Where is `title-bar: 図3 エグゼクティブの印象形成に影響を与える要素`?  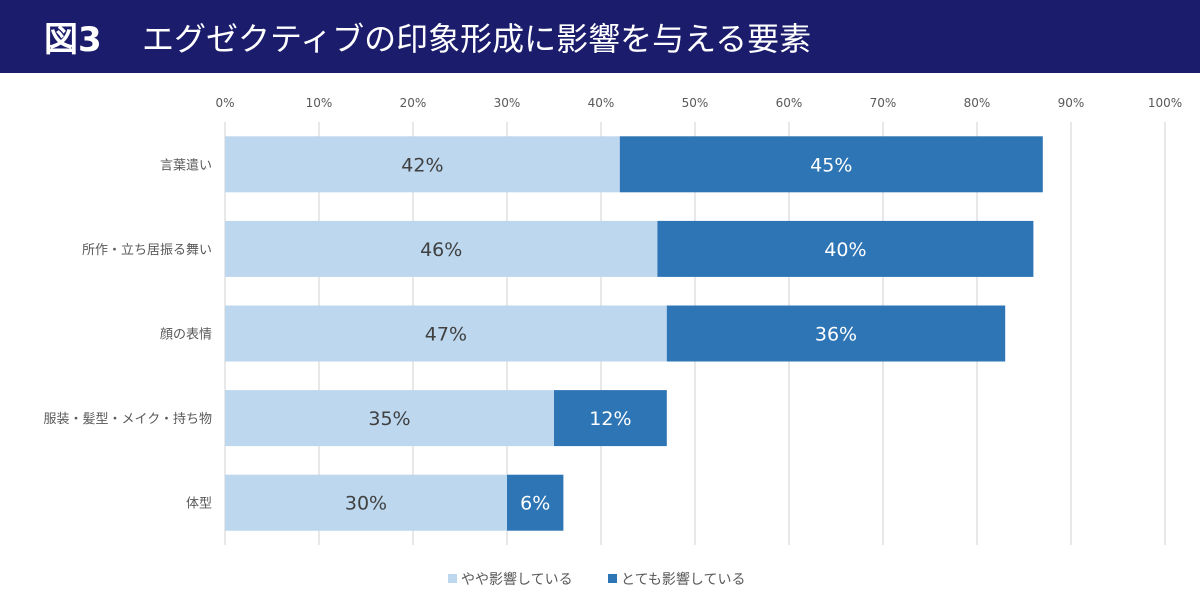
title-bar: 図3 エグゼクティブの印象形成に影響を与える要素 is located at coordinates (600, 36).